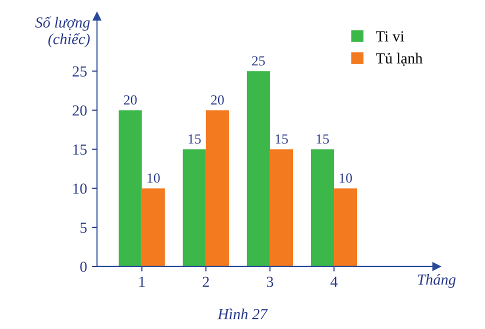 Image resolution: width=485 pixels, height=329 pixels. Describe the element at coordinates (83, 227) in the screenshot. I see `y-tick-label: 5` at that location.